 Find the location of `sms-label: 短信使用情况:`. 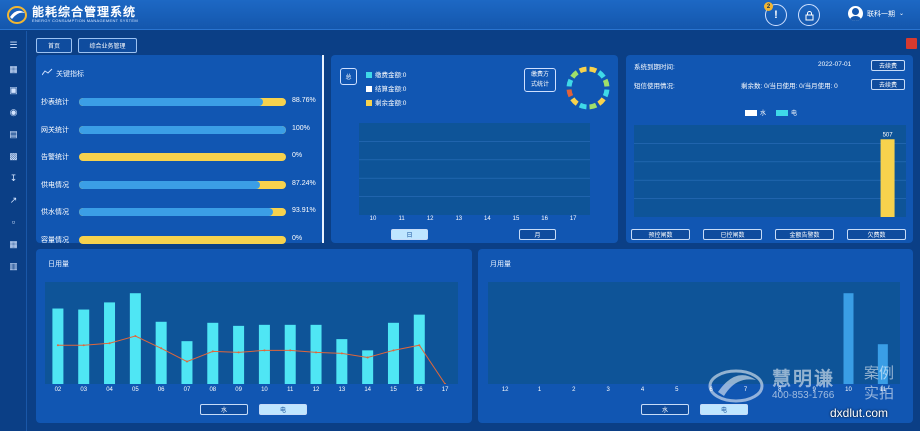

sms-label: 短信使用情况: is located at coordinates (654, 86).